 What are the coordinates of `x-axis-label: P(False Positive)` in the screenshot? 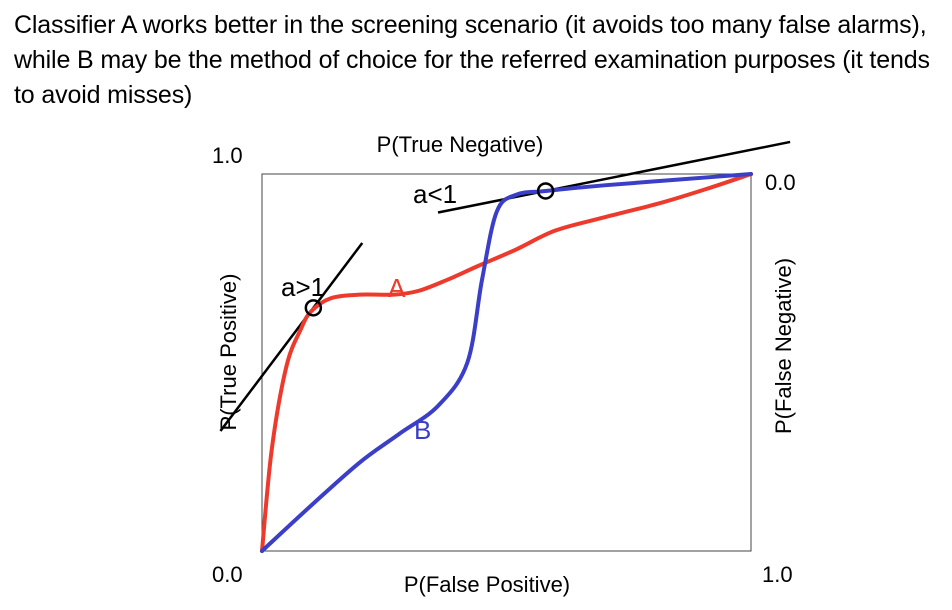 It's located at (487, 584).